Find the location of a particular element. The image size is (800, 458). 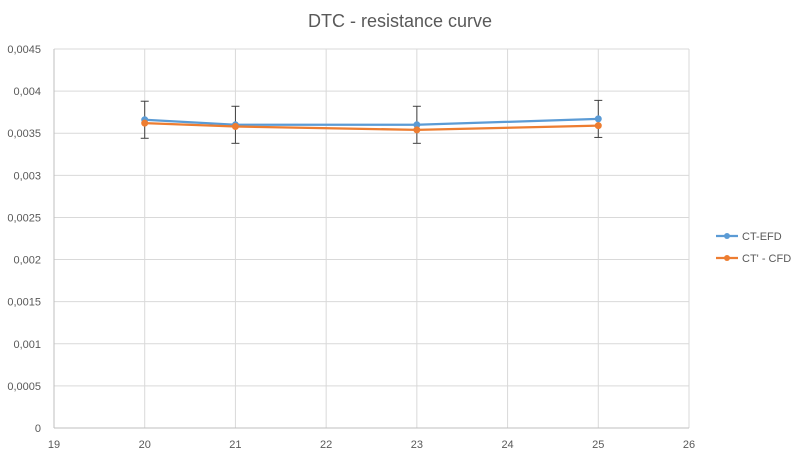

y-tick-label: 0,0045 is located at coordinates (24, 50).